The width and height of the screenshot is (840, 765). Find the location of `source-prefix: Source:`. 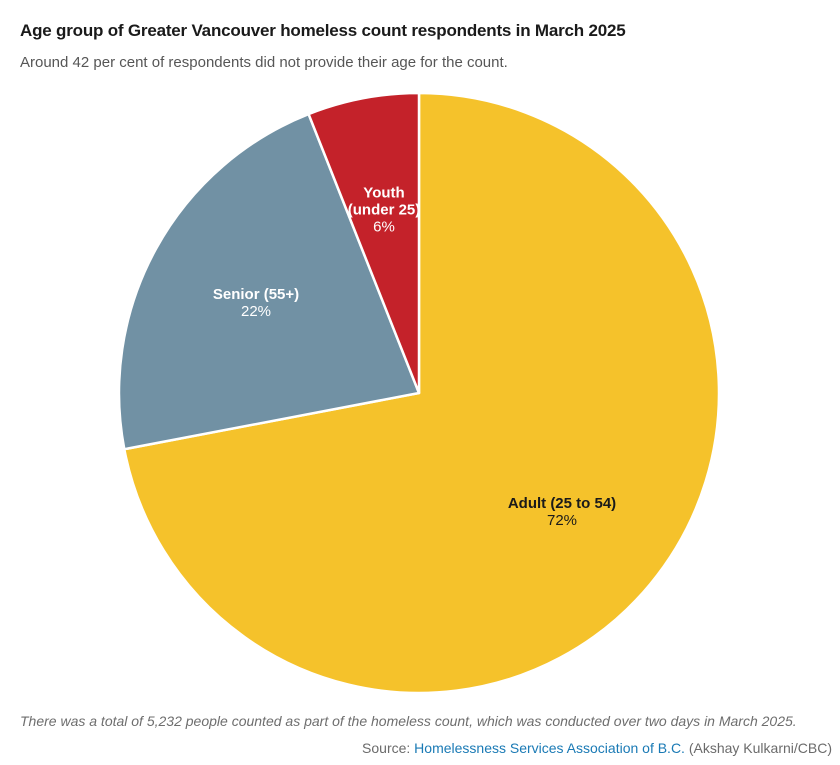

source-prefix: Source: is located at coordinates (388, 748).